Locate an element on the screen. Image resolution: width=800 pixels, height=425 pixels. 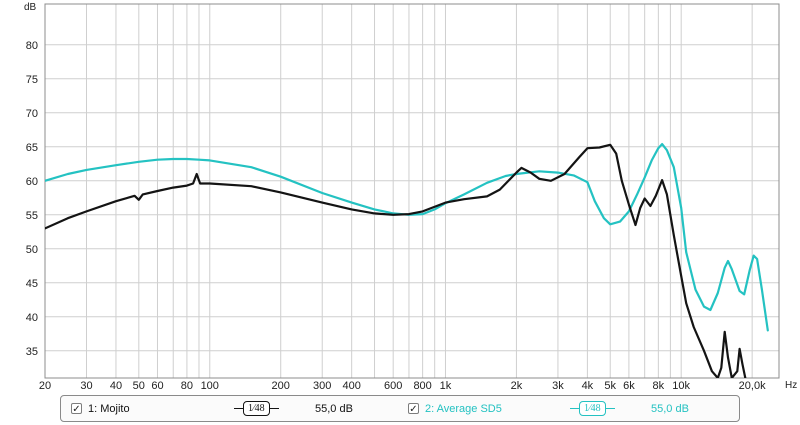
series-1-level: 55,0 dB is located at coordinates (334, 408).